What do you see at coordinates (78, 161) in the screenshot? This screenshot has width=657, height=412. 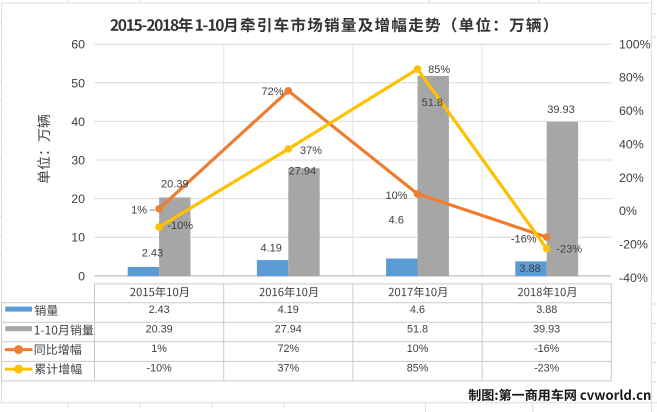 I see `svg-text: 30` at bounding box center [78, 161].